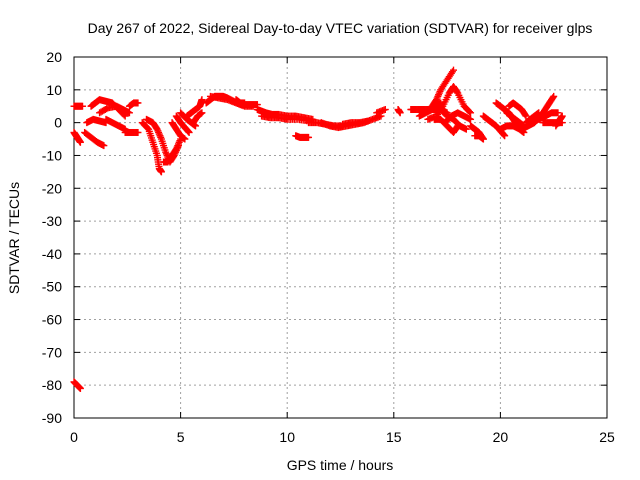  What do you see at coordinates (181, 437) in the screenshot?
I see `x-tick-label: 5` at bounding box center [181, 437].